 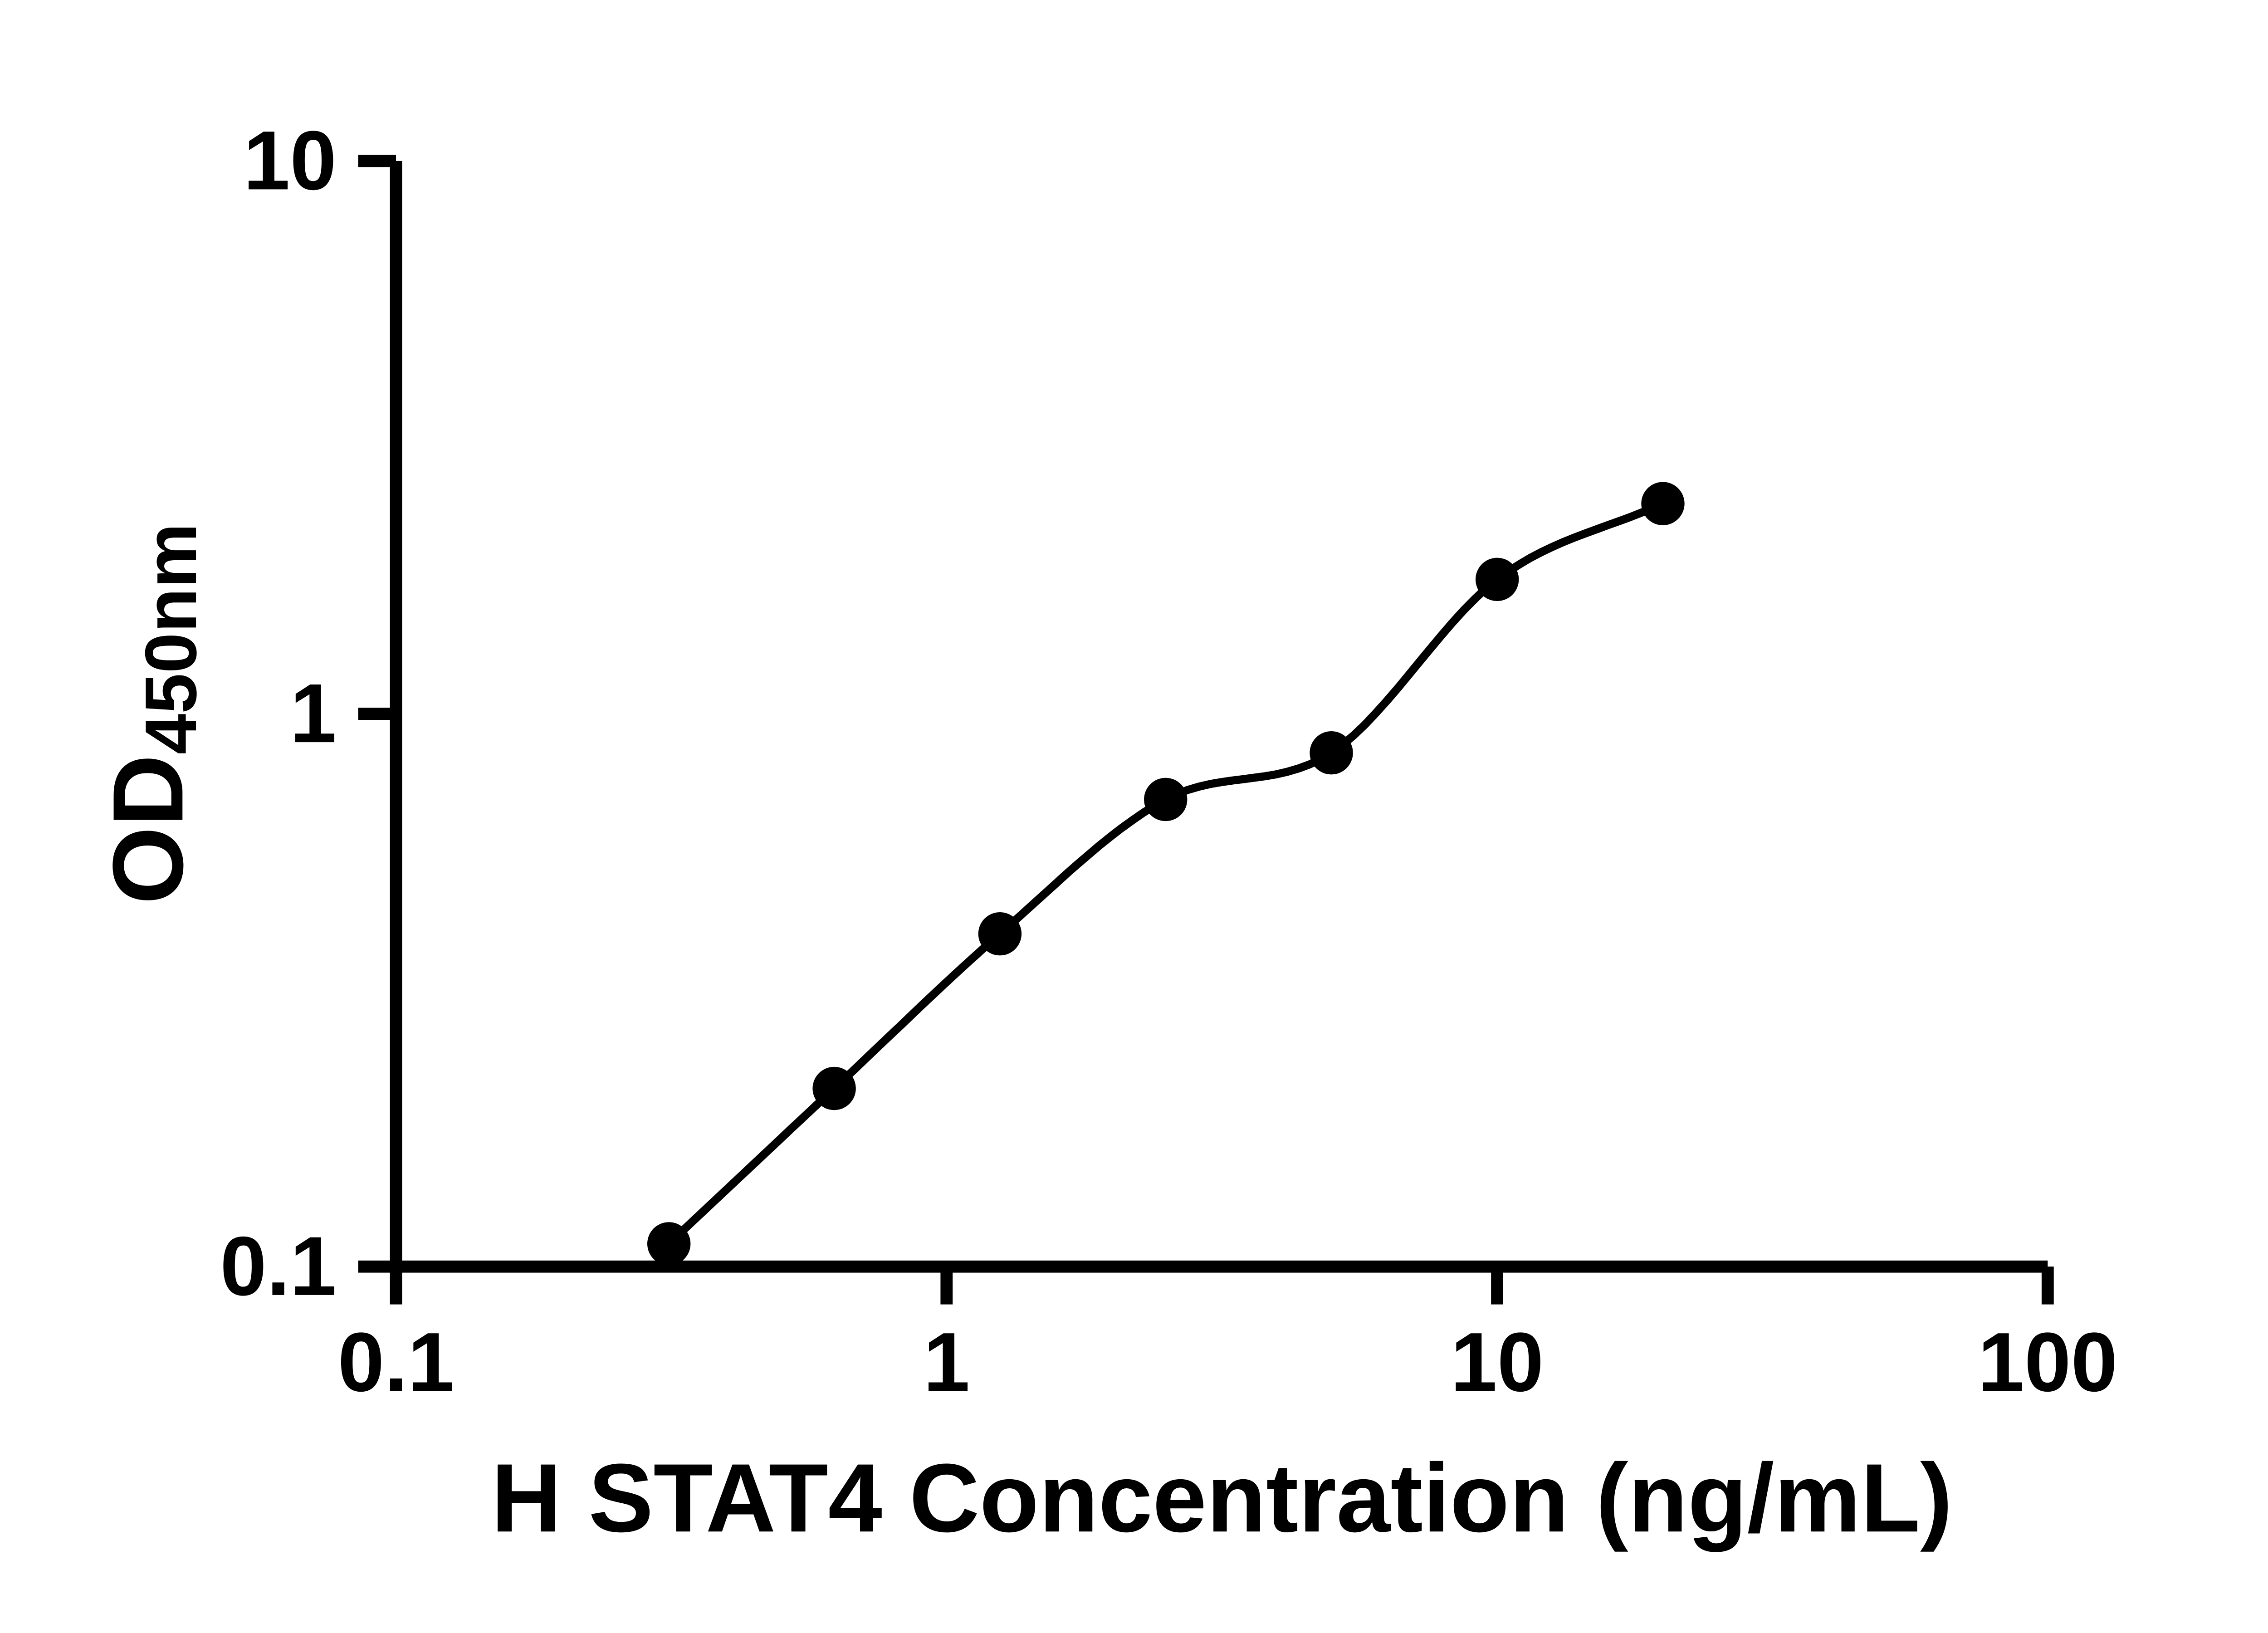 What do you see at coordinates (2048, 1362) in the screenshot?
I see `x-tick-label: 100` at bounding box center [2048, 1362].